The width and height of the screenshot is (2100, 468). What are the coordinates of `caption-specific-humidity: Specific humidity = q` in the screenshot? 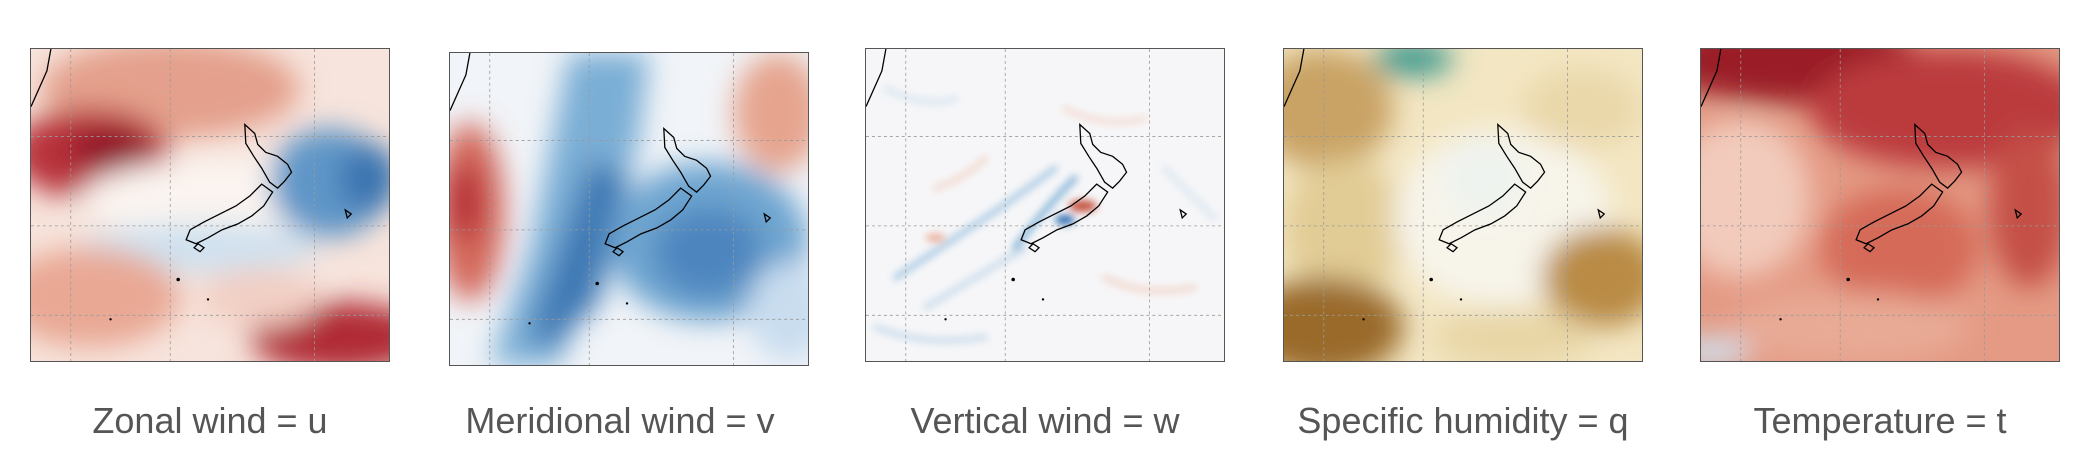 It's located at (1463, 420).